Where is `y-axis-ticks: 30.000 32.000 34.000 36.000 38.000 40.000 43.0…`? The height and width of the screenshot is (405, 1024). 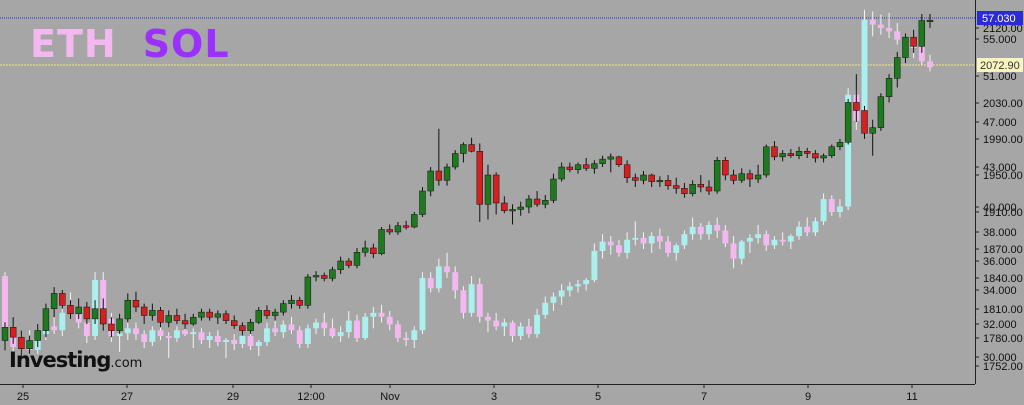 y-axis-ticks: 30.000 32.000 34.000 36.000 38.000 40.000 43.0… is located at coordinates (999, 198).